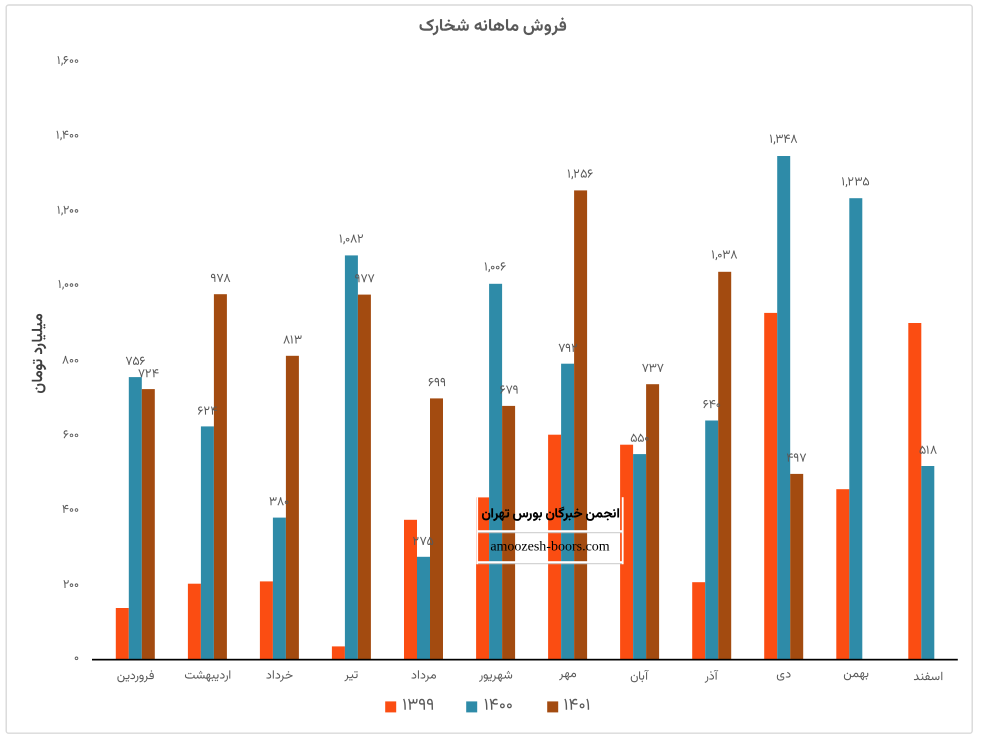  Describe the element at coordinates (549, 547) in the screenshot. I see `svg-text: amoozesh-boors.com` at that location.